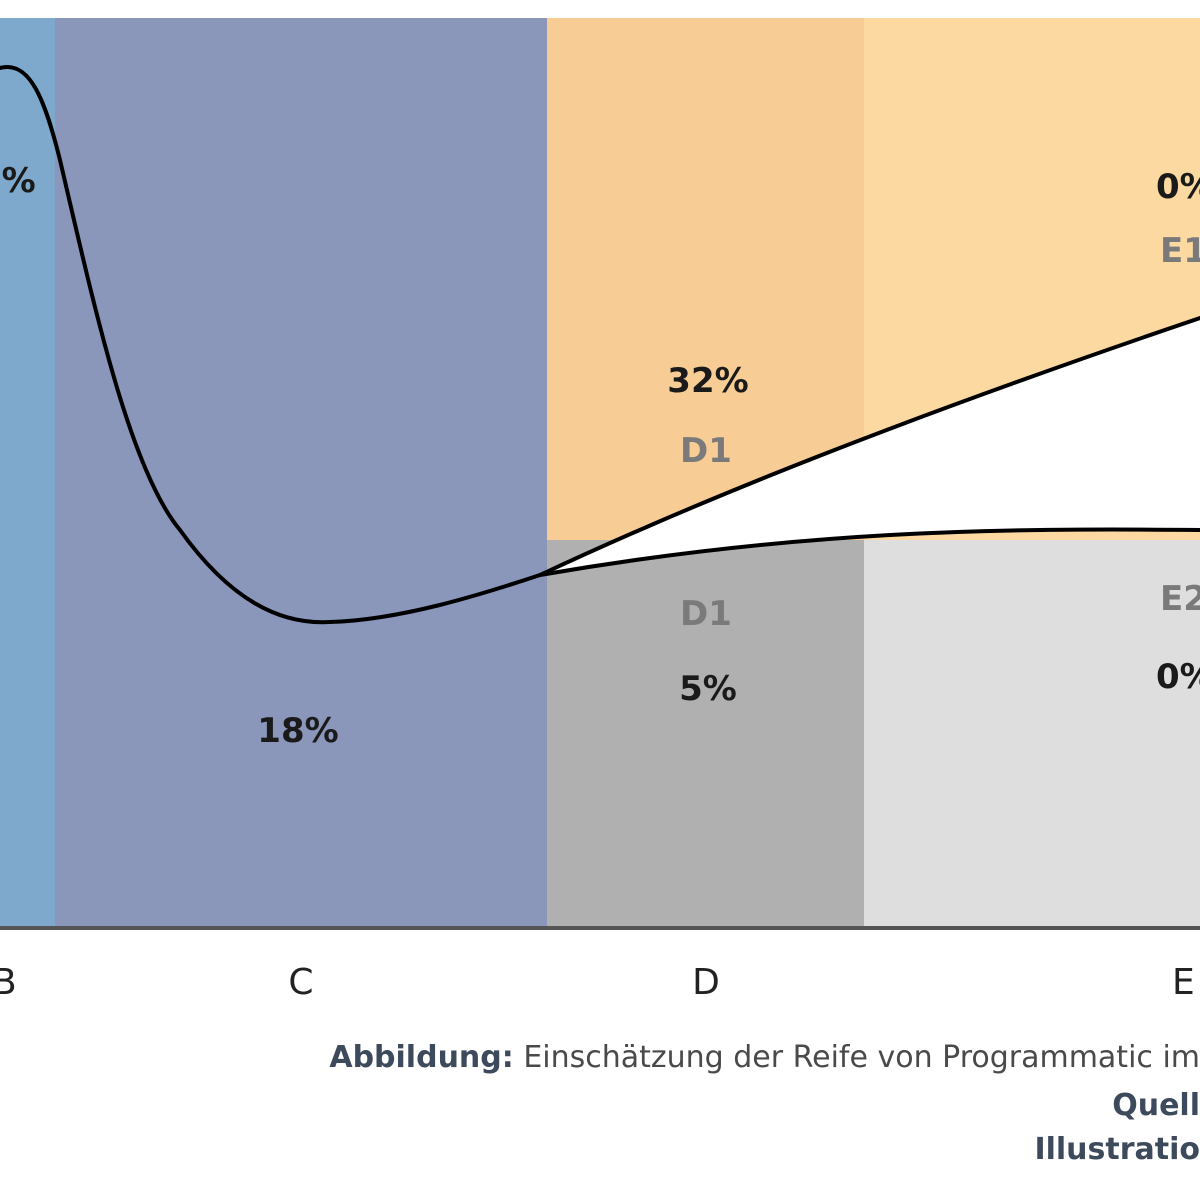 The width and height of the screenshot is (1200, 1200). Describe the element at coordinates (300, 982) in the screenshot. I see `tick-c: C` at that location.